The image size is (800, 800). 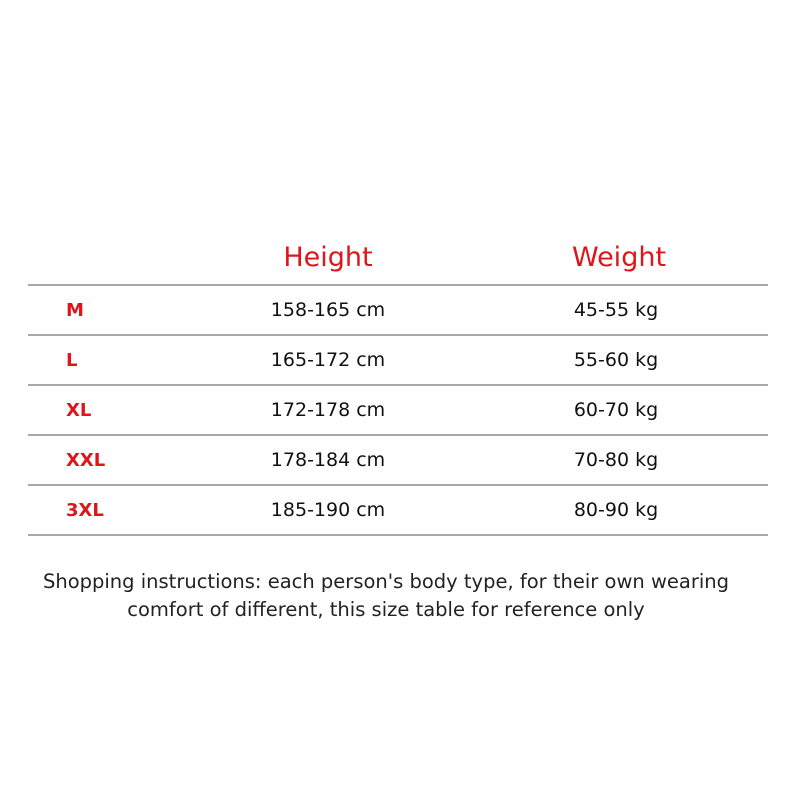 What do you see at coordinates (616, 360) in the screenshot?
I see `weight-value: 55-60 kg` at bounding box center [616, 360].